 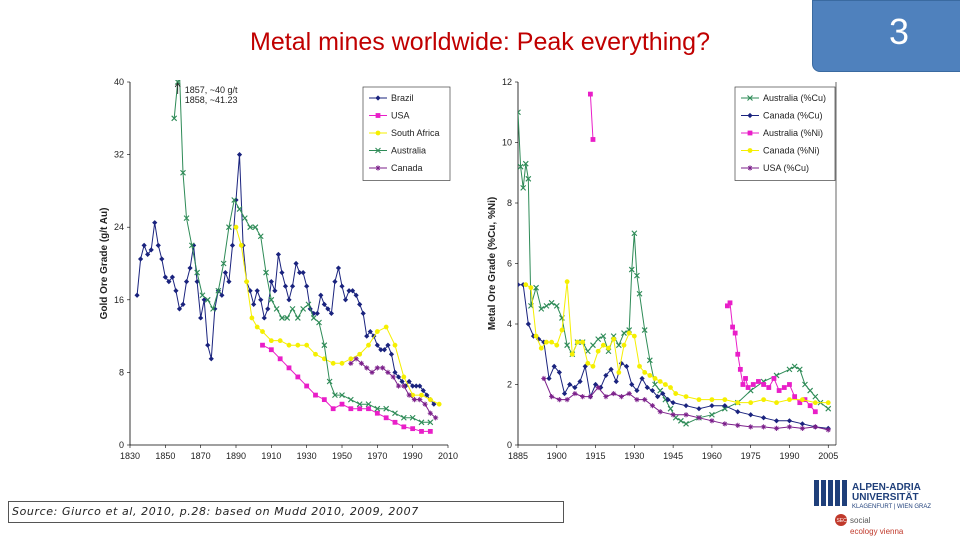 I want to click on series-usa, so click(x=346, y=388).